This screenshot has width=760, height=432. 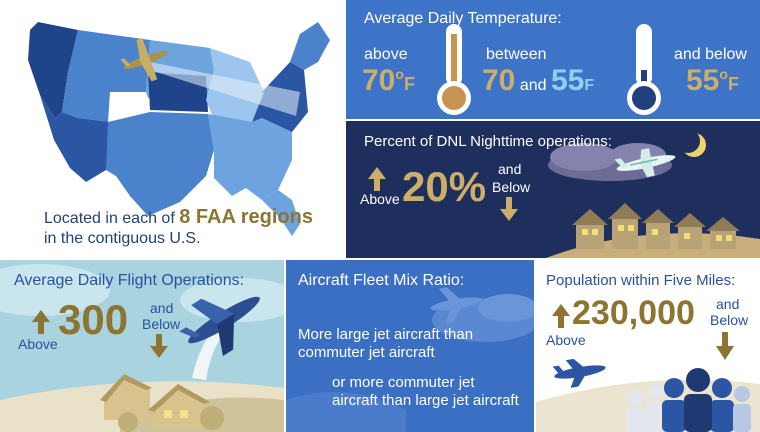 I want to click on flights-up-arrow-icon, so click(x=41, y=322).